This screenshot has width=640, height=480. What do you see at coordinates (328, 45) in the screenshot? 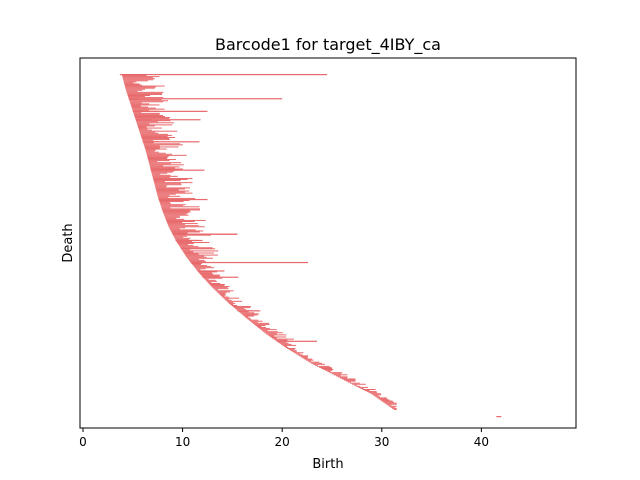
I see `chart-title: Barcode1 for target_4IBY_ca` at bounding box center [328, 45].